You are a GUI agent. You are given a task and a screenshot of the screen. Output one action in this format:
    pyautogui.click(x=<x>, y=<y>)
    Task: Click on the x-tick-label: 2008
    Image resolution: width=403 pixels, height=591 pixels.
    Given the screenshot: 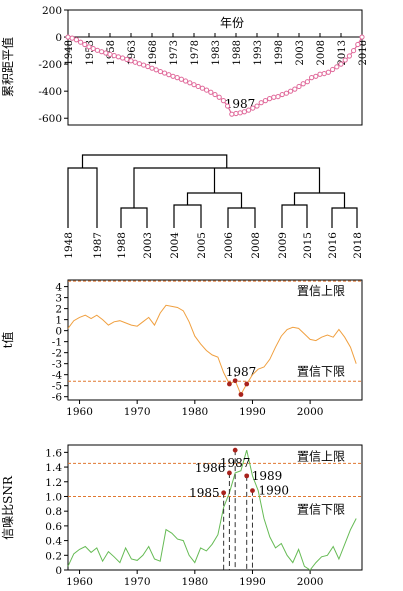 What is the action you would take?
    pyautogui.click(x=321, y=52)
    